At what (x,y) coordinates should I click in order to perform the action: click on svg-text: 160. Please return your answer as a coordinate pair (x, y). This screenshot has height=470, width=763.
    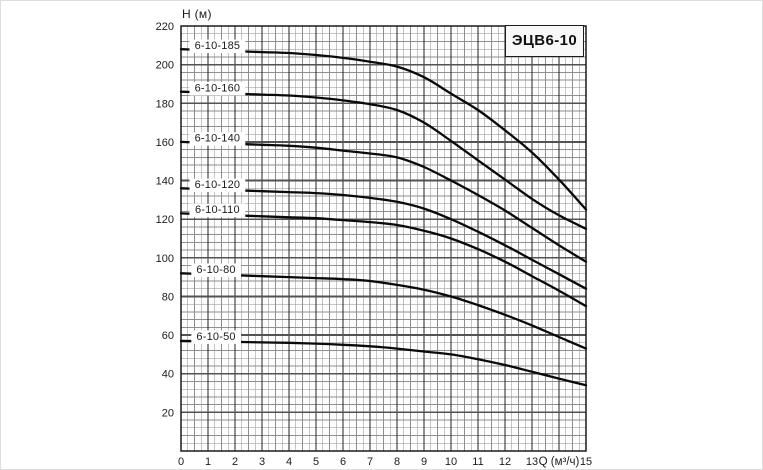
    Looking at the image, I should click on (165, 143).